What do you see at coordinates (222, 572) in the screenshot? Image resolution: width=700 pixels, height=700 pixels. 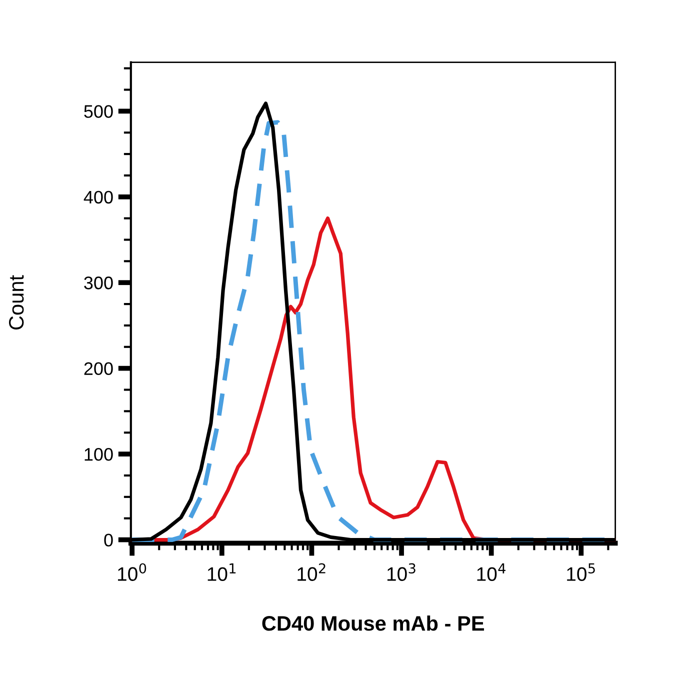 I see `x-tick-label: 10$^{1}$` at bounding box center [222, 572].